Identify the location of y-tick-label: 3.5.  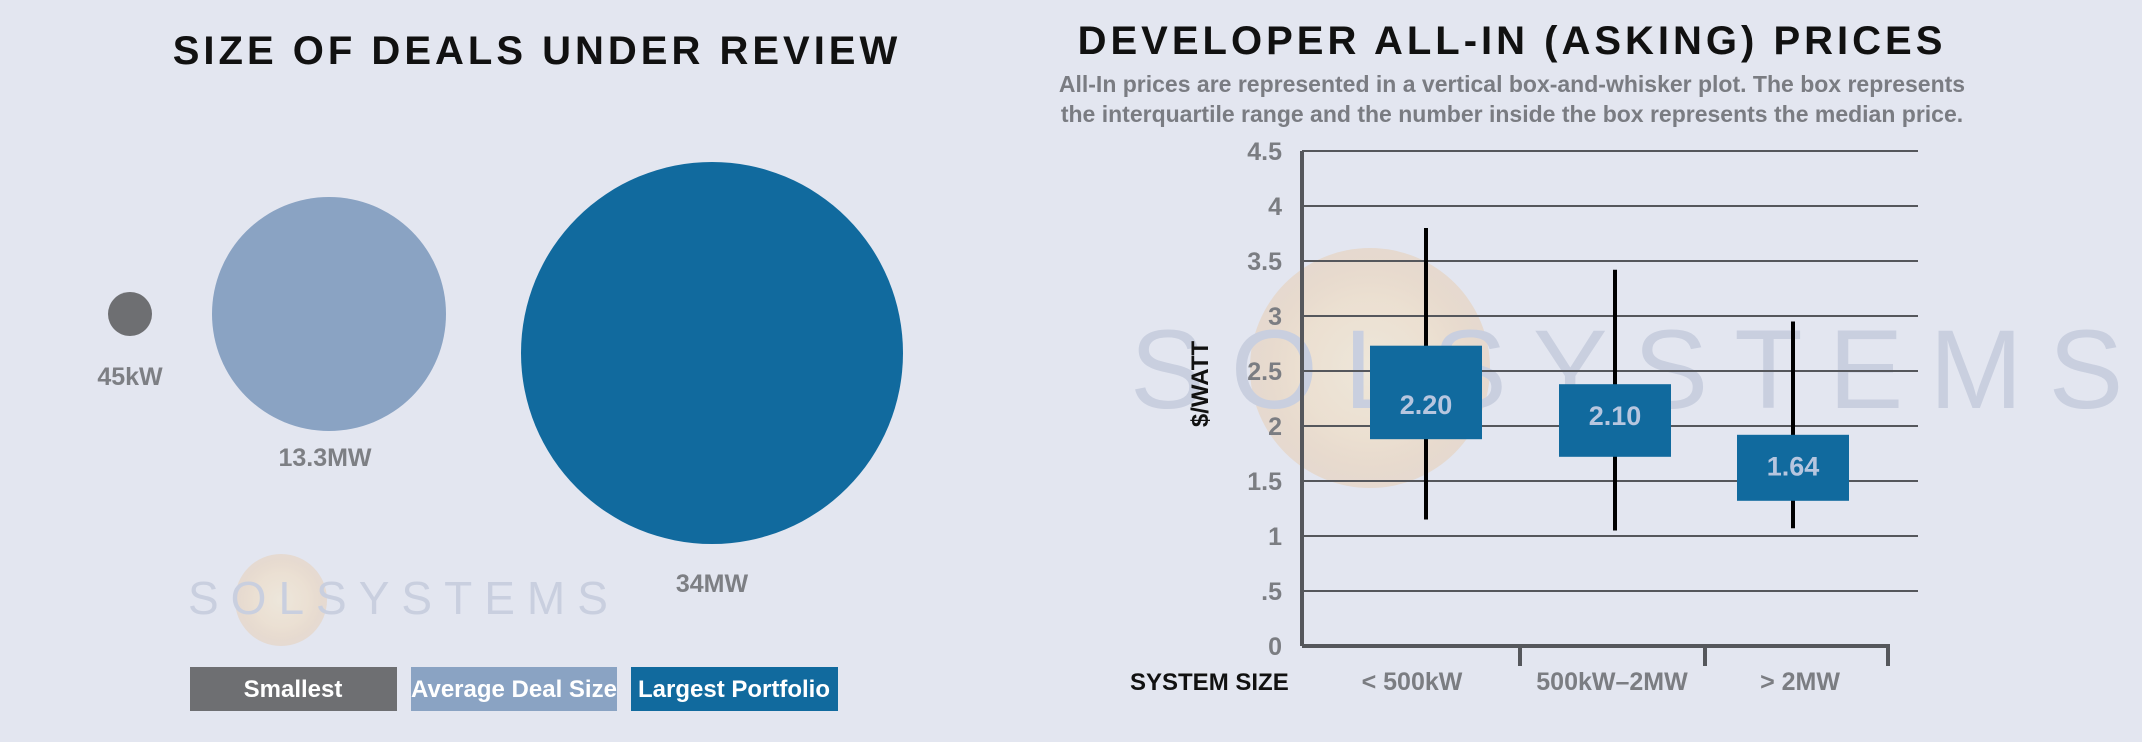
(1264, 262).